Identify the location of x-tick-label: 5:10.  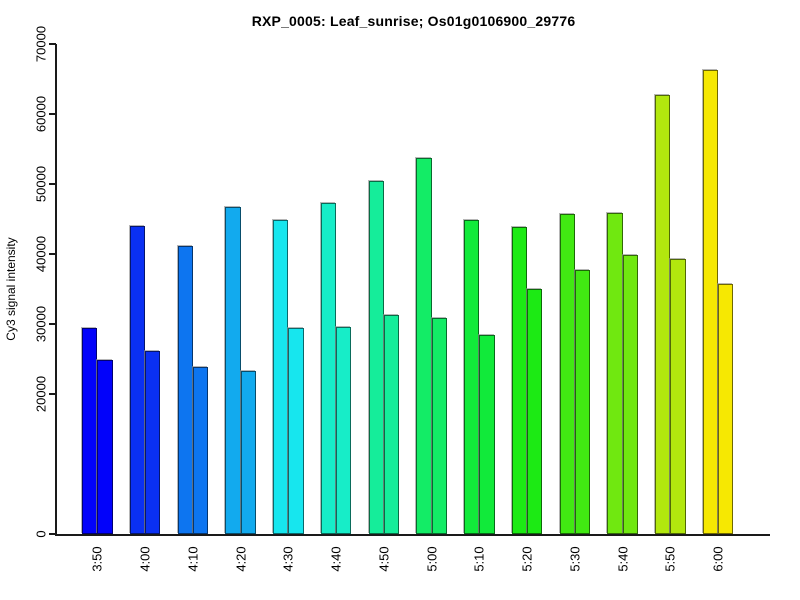
(479, 559).